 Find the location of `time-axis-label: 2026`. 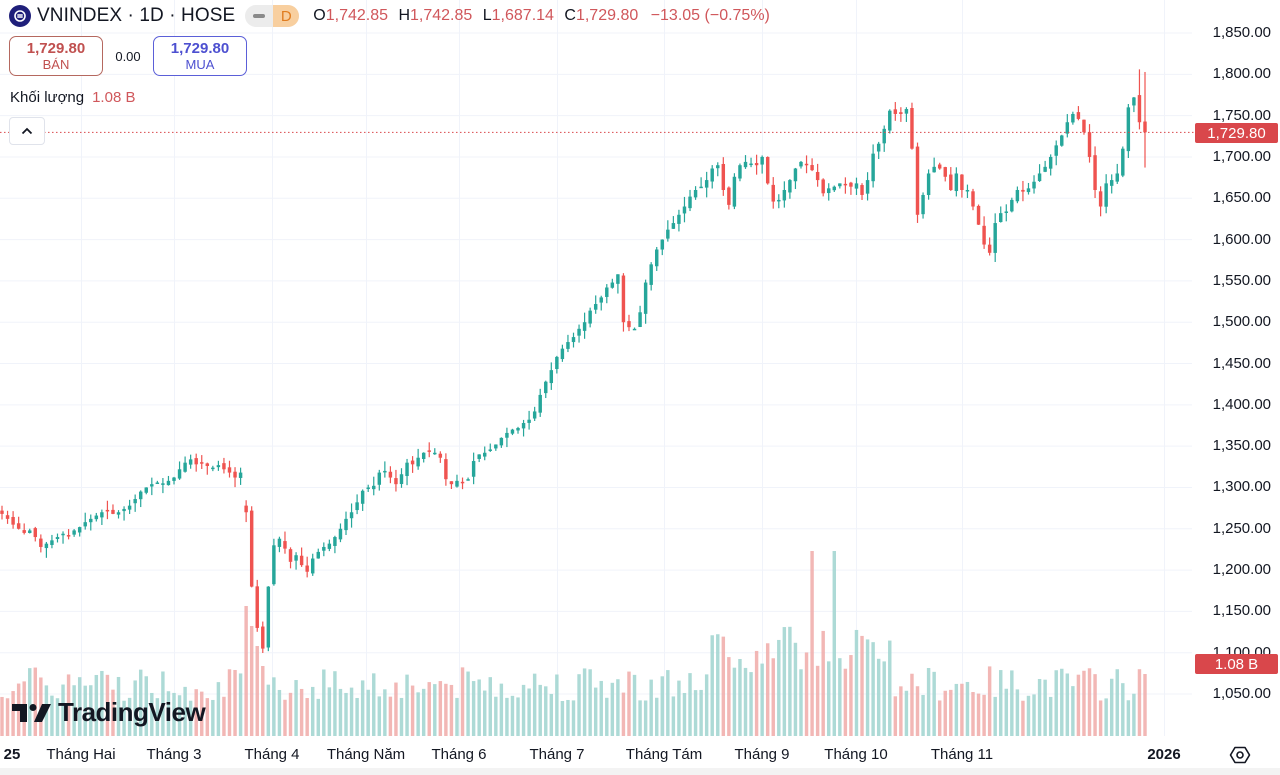

time-axis-label: 2026 is located at coordinates (1164, 754).